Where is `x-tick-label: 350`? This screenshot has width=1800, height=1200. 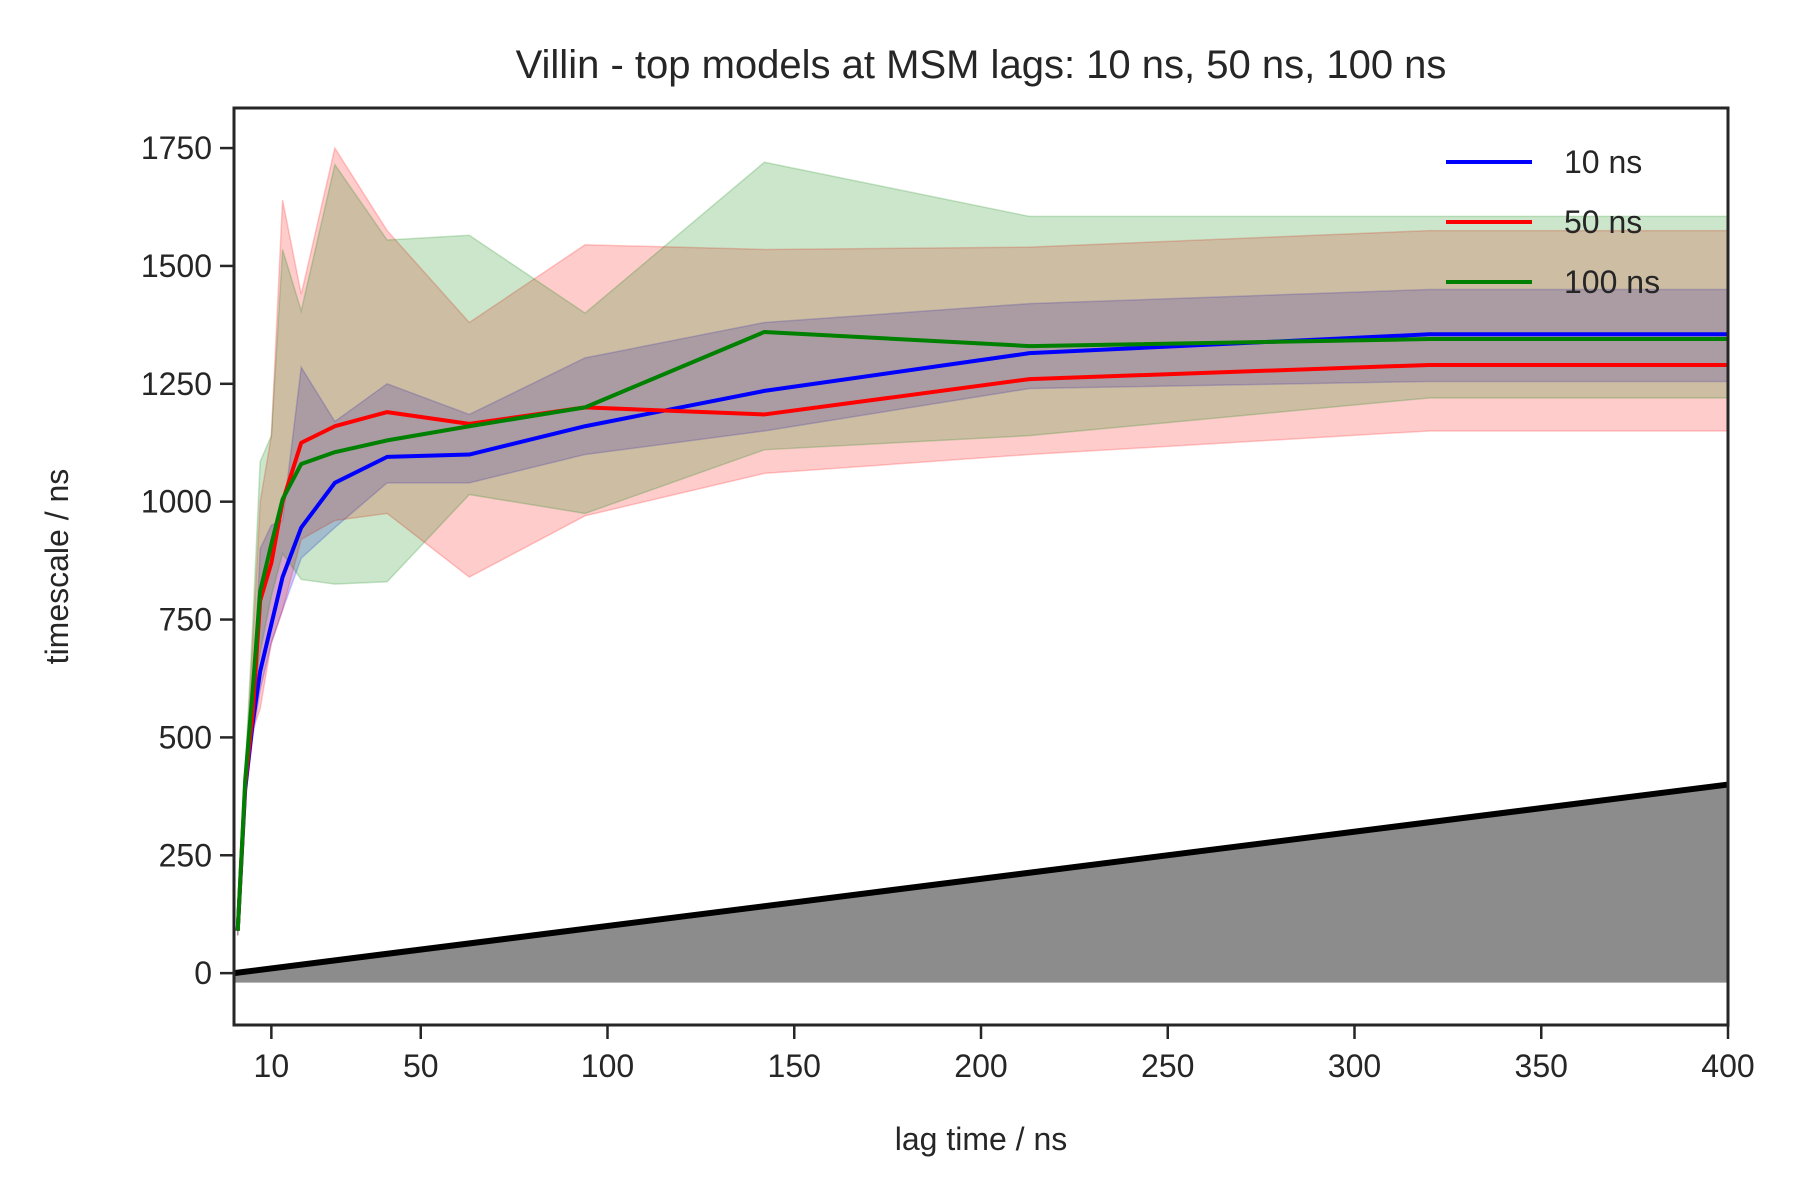
x-tick-label: 350 is located at coordinates (1541, 1066).